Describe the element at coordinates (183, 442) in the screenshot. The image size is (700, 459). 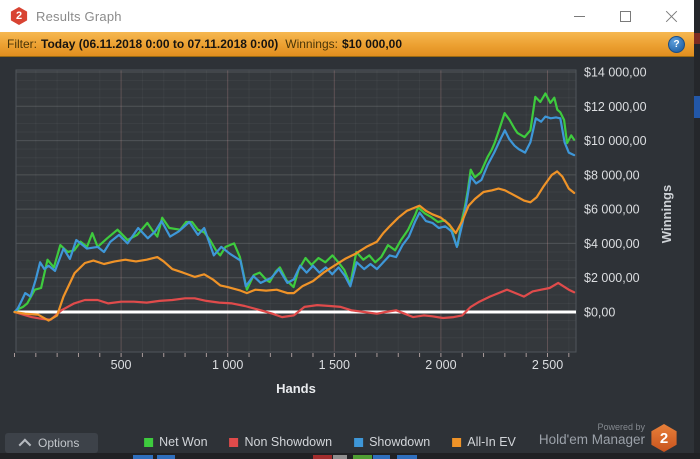
I see `legend-label: Net Won` at that location.